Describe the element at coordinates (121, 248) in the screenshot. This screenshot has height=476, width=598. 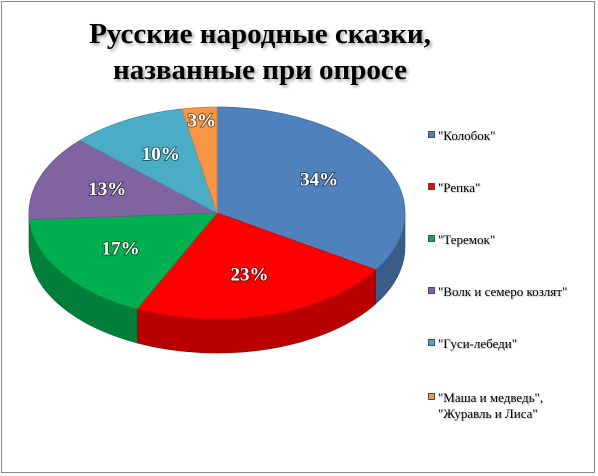
I see `data-label-teremok: 17%` at that location.